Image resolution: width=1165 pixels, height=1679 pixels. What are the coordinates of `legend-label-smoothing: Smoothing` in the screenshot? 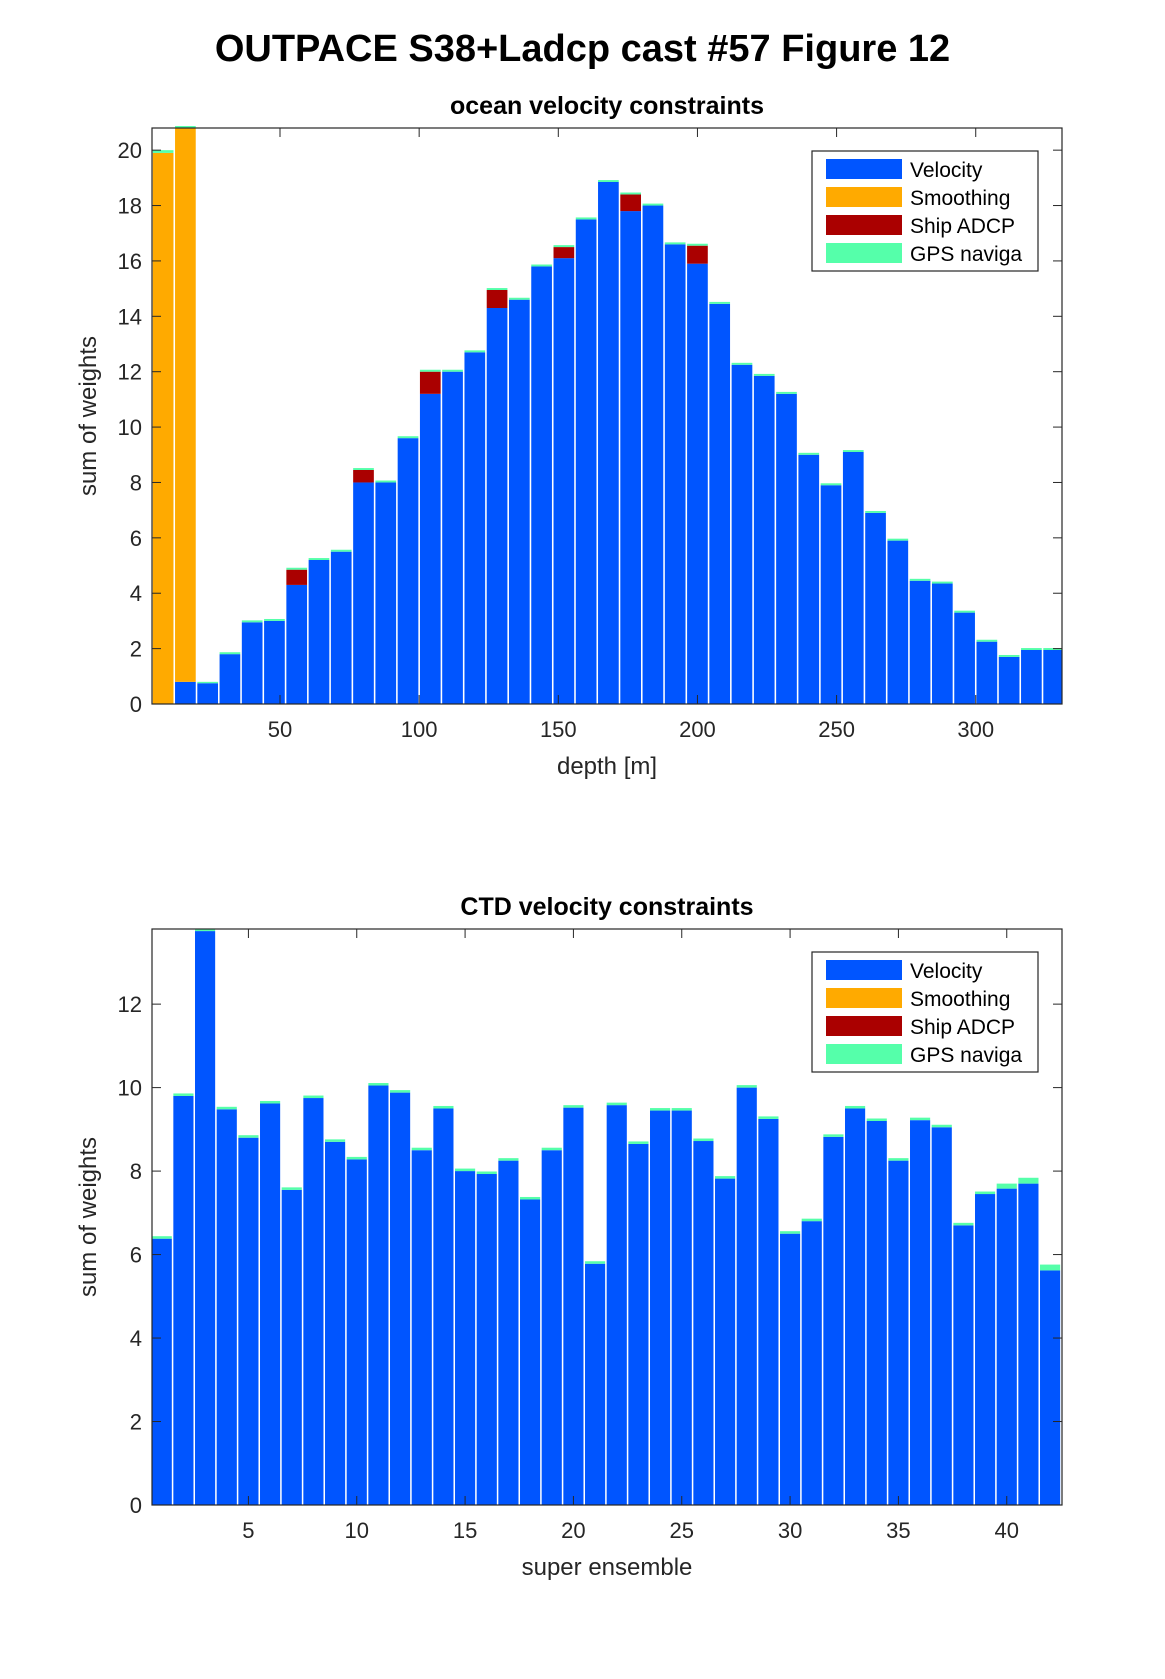 It's located at (960, 999).